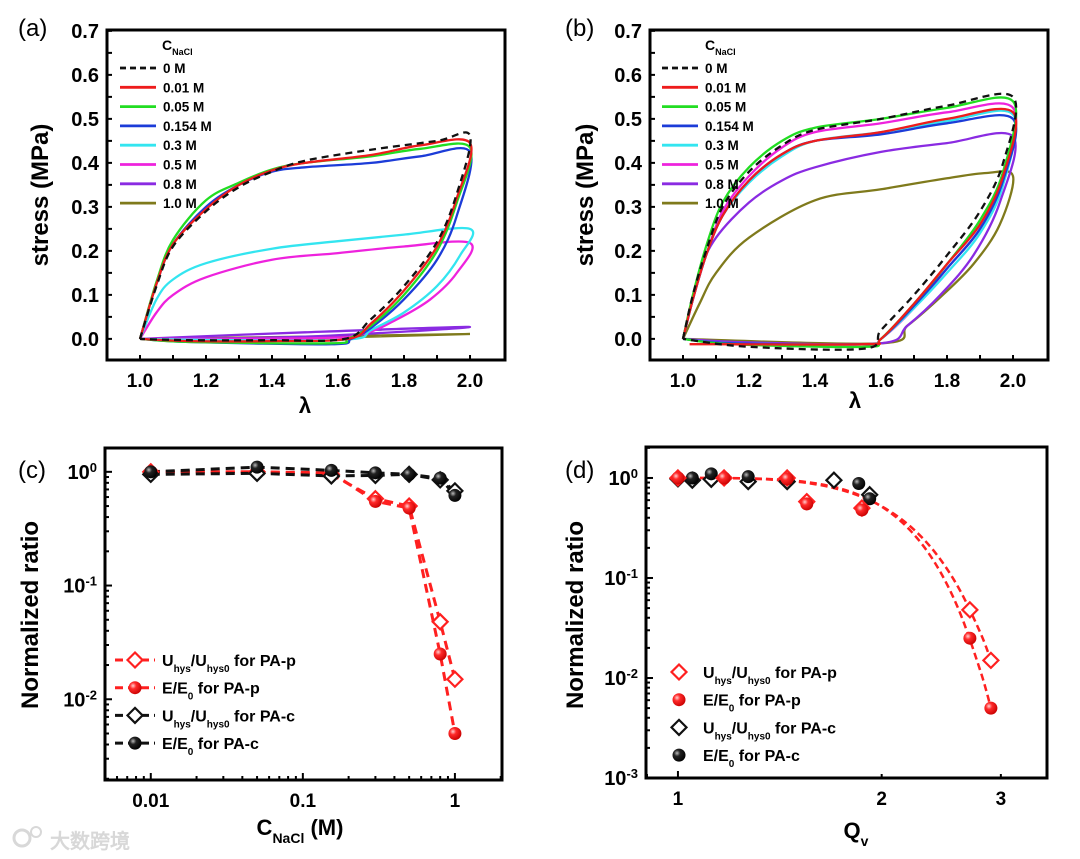  What do you see at coordinates (716, 68) in the screenshot?
I see `legend-label: 0 M` at bounding box center [716, 68].